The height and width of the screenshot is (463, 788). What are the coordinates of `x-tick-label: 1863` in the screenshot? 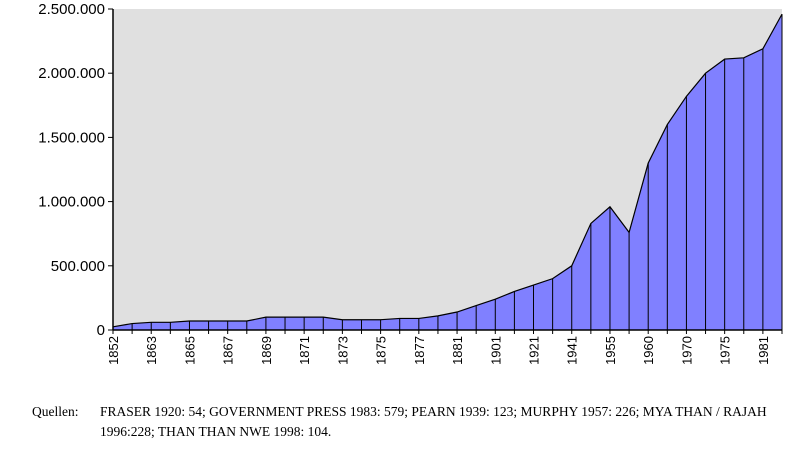 It's located at (151, 350).